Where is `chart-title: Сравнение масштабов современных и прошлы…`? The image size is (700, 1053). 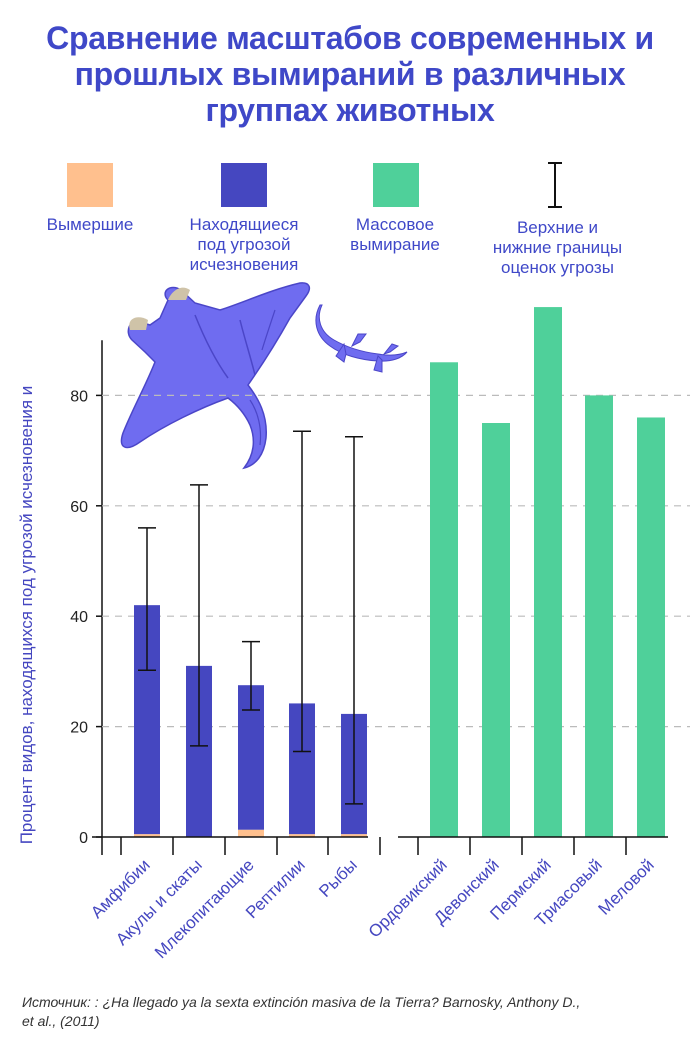 chart-title: Сравнение масштабов современных и прошлы… is located at coordinates (350, 74).